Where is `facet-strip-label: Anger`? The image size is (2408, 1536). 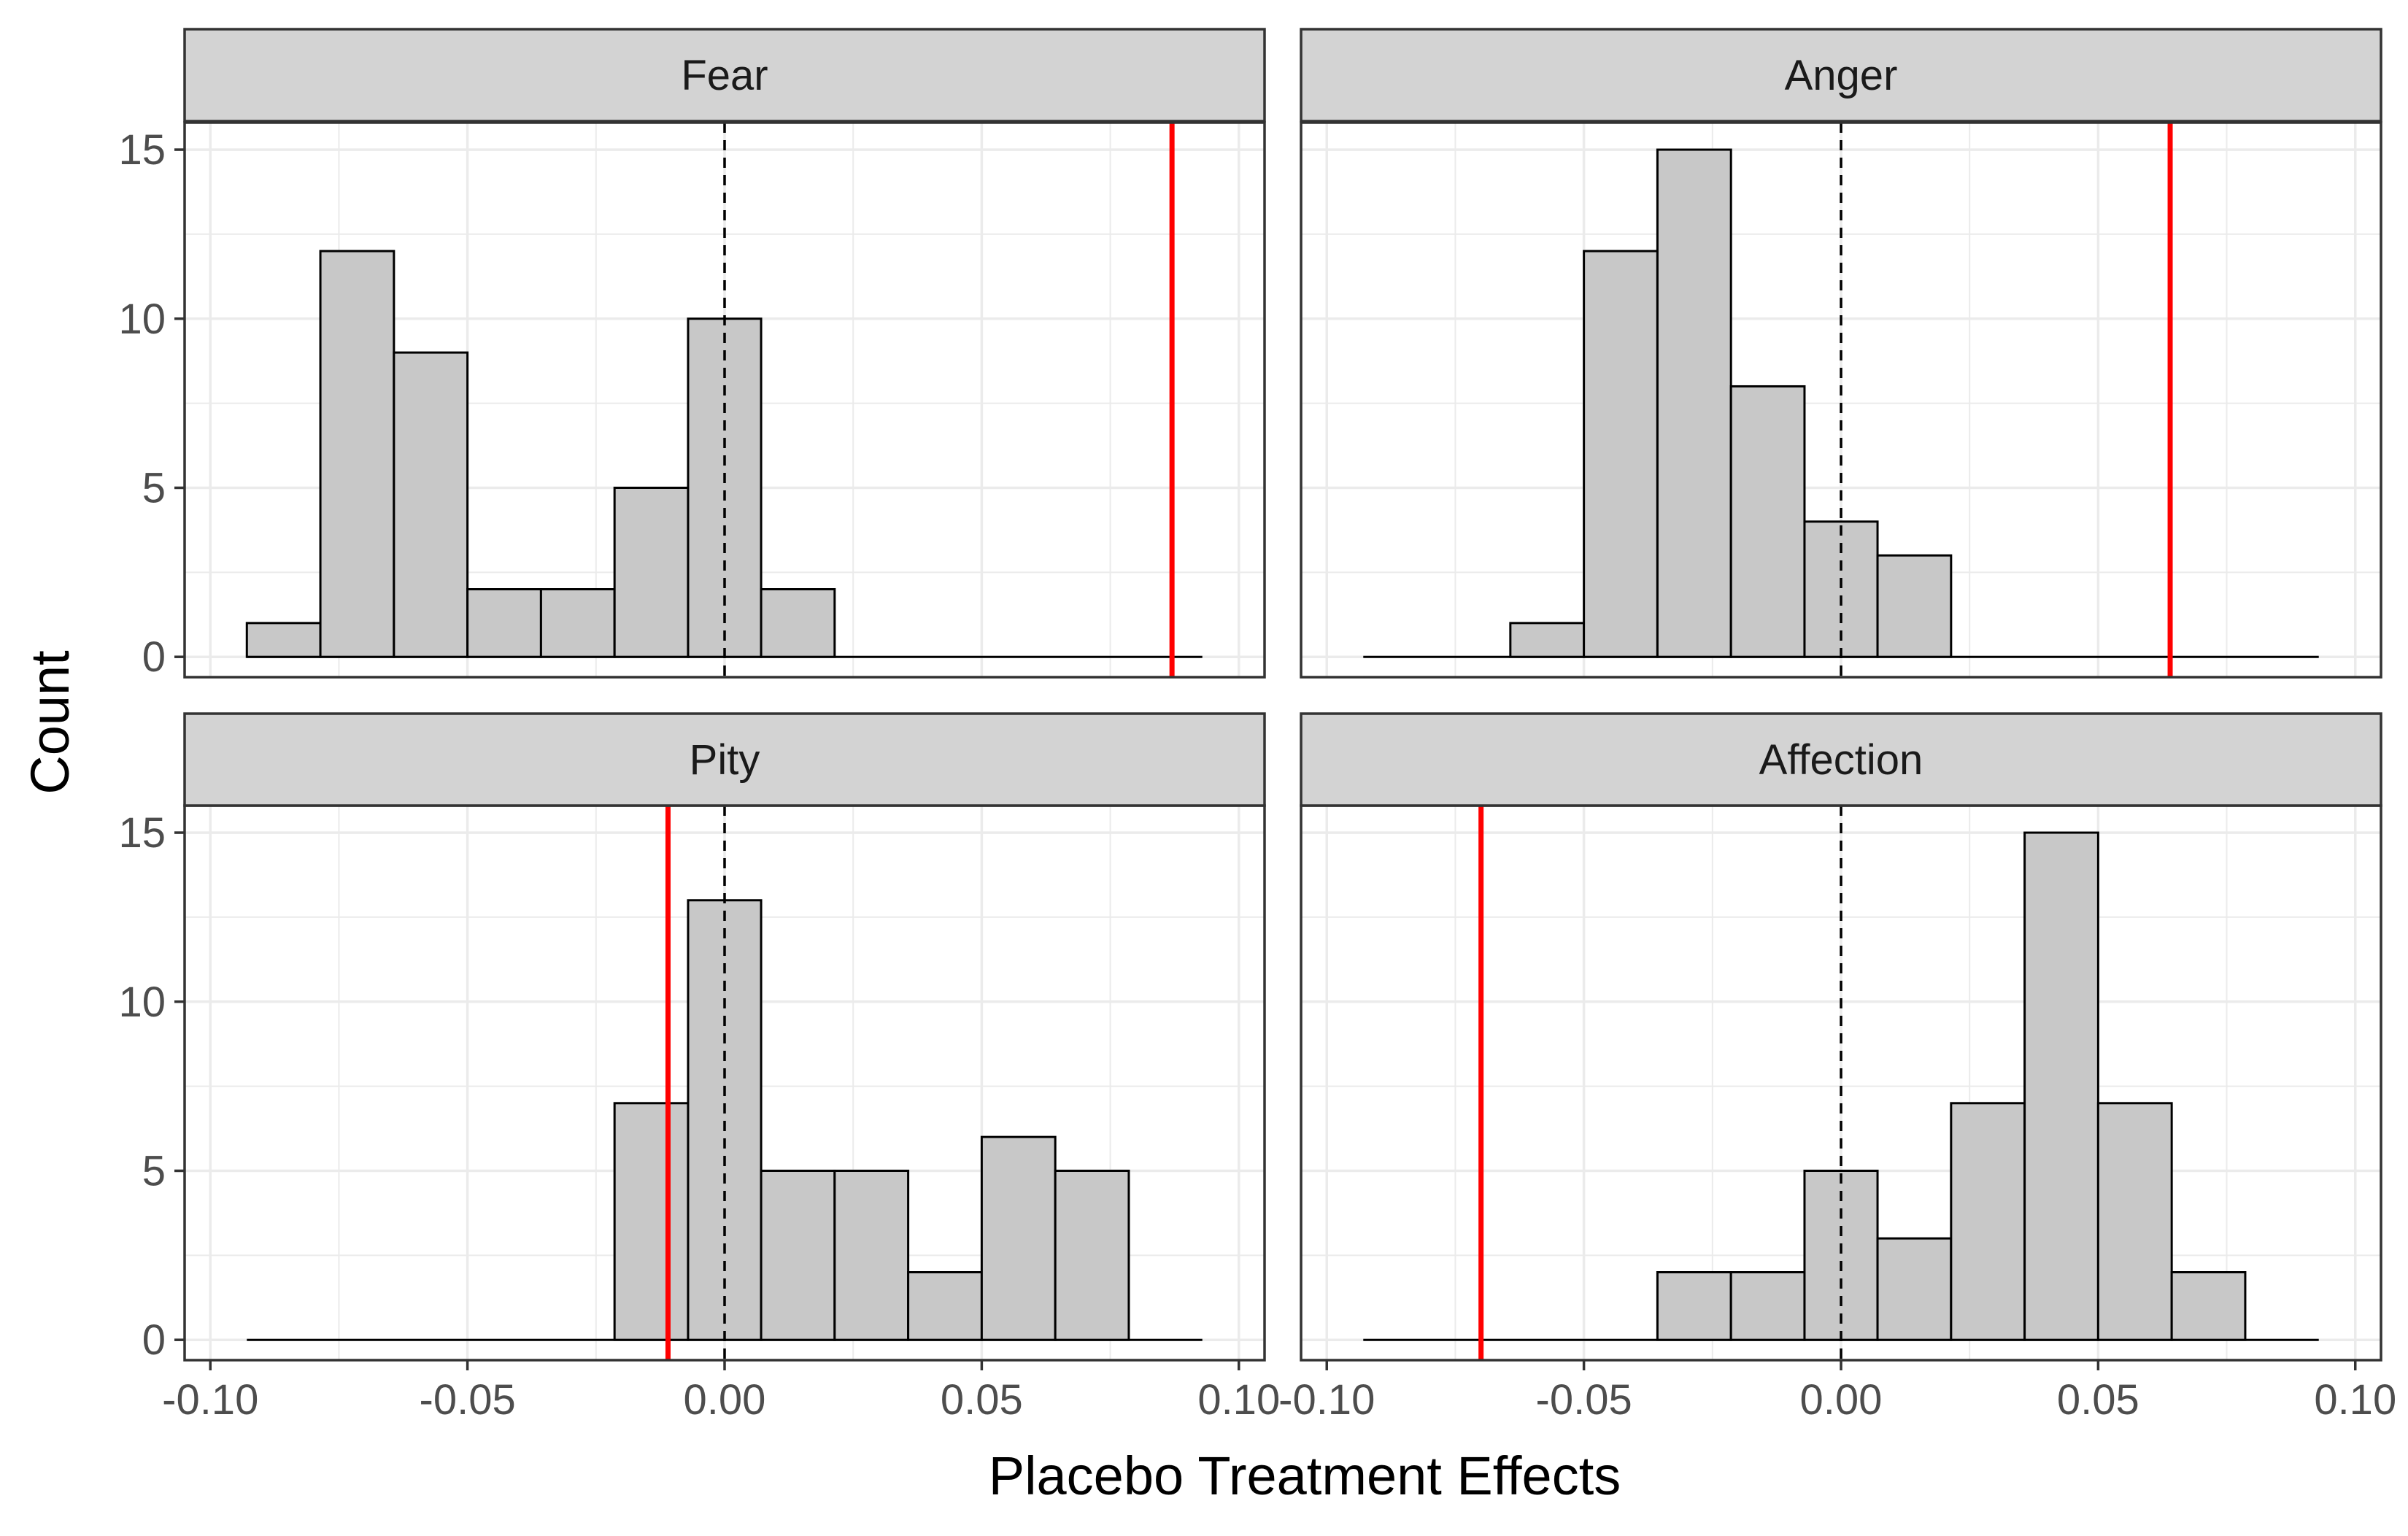 facet-strip-label: Anger is located at coordinates (1841, 75).